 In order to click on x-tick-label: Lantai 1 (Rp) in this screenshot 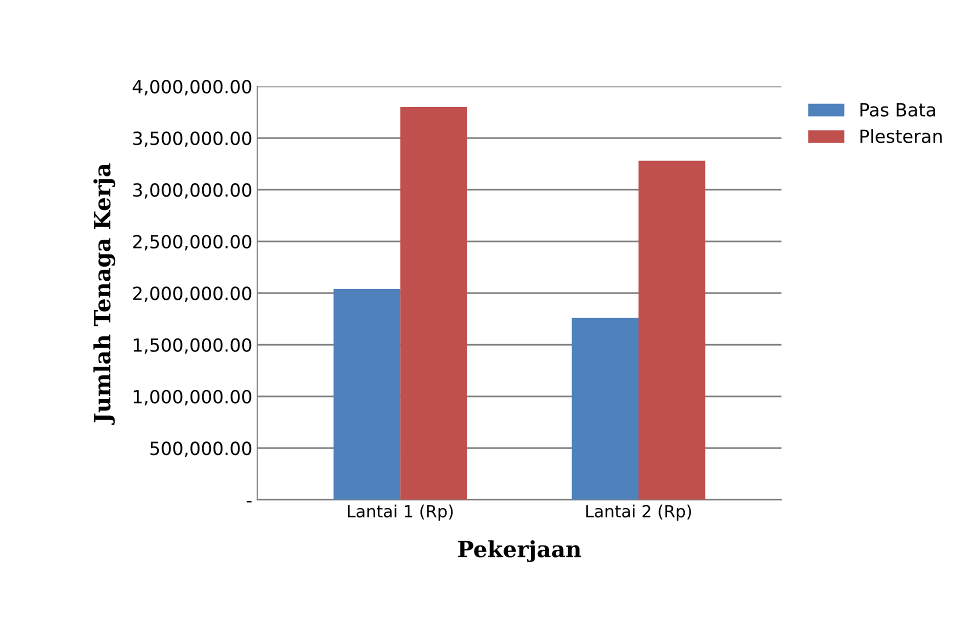, I will do `click(400, 512)`.